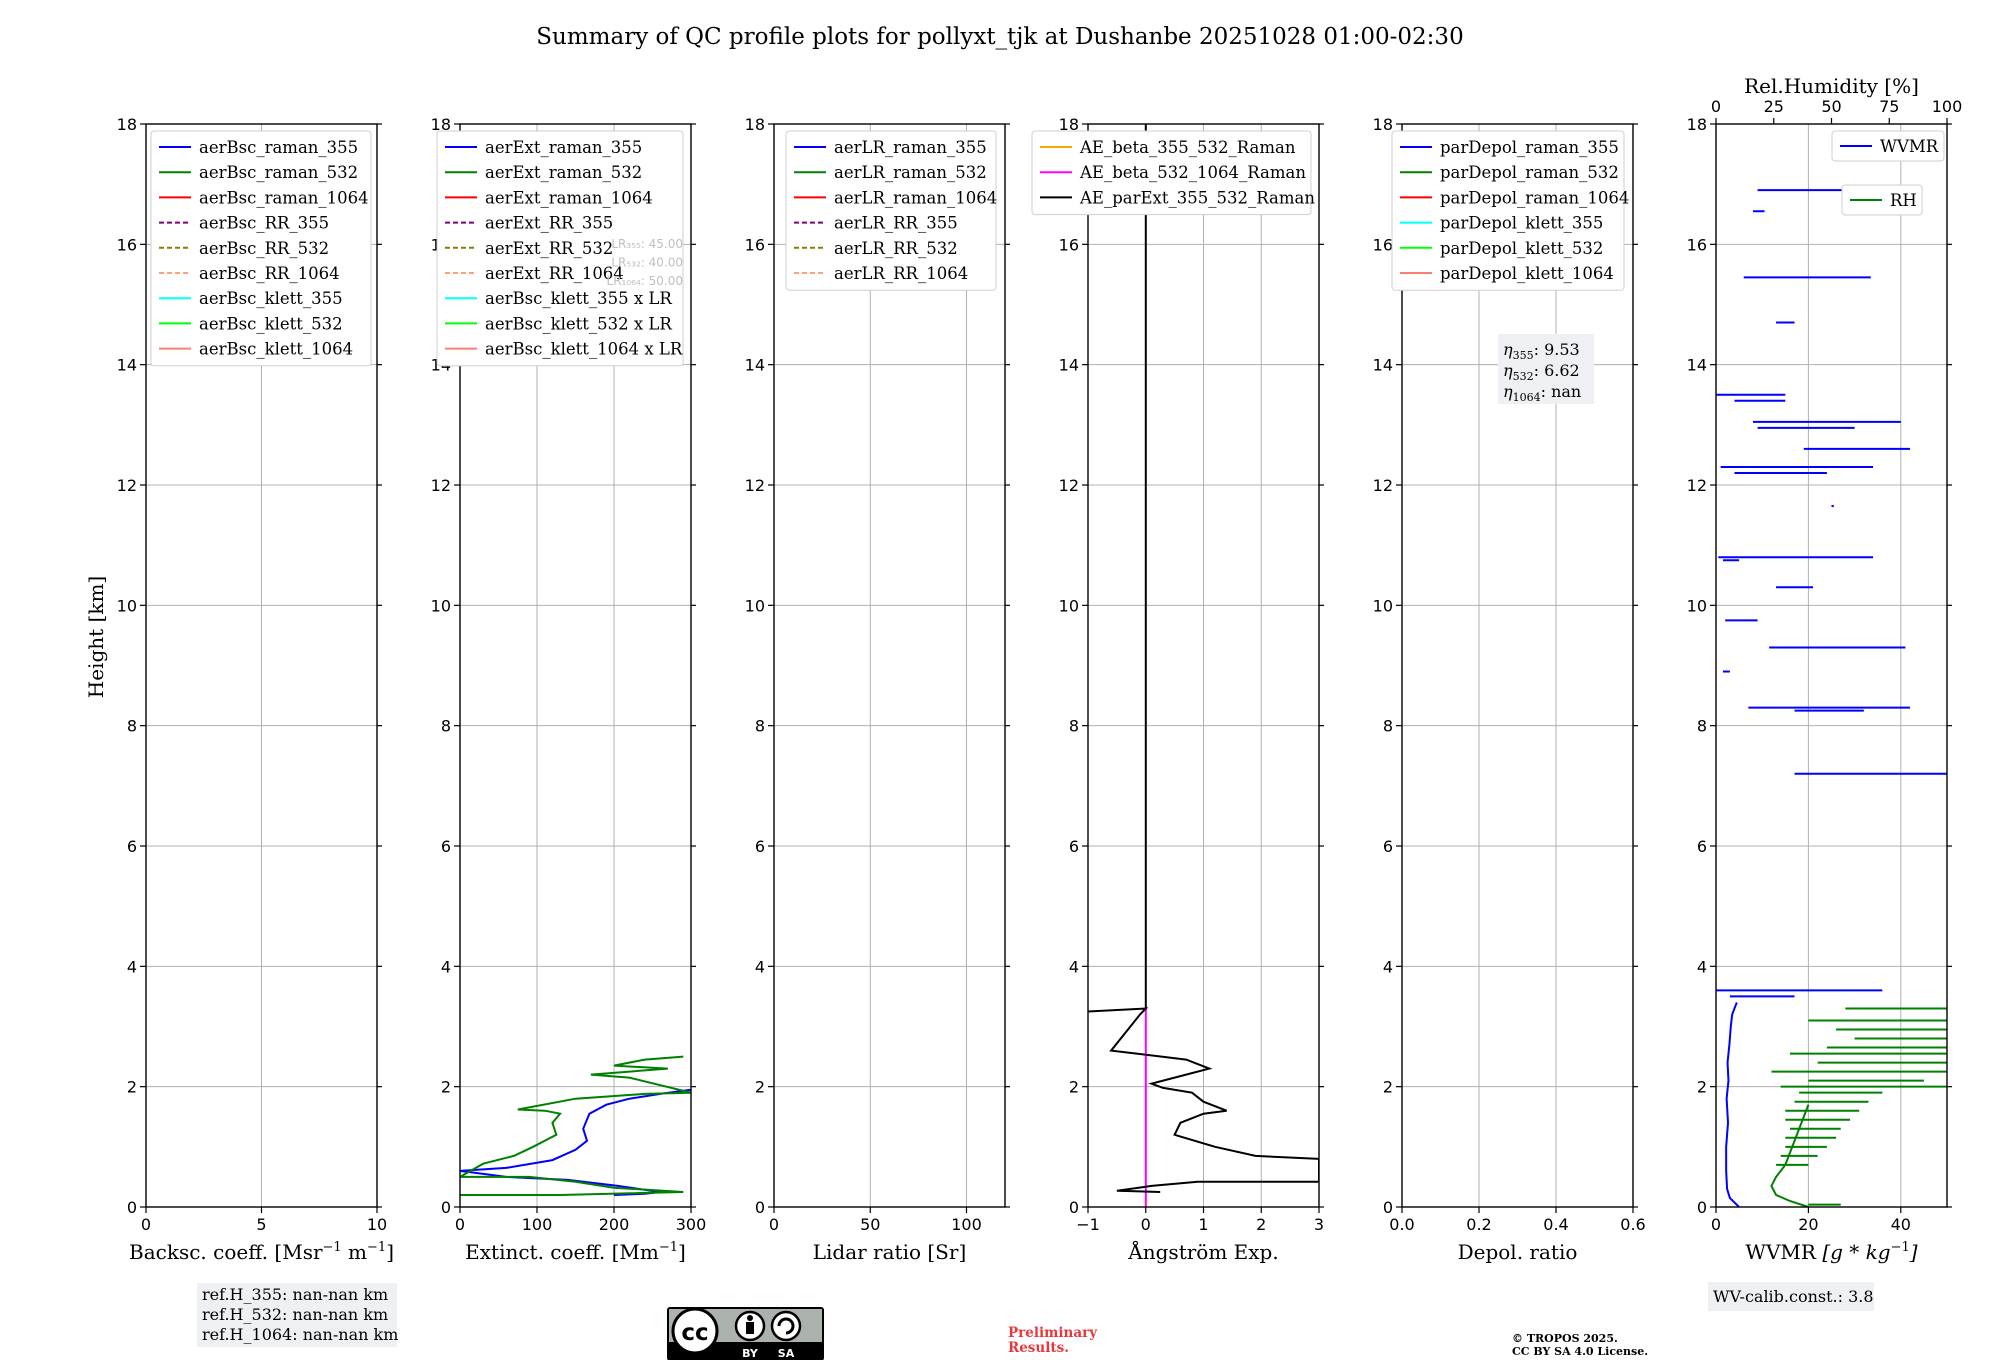 The image size is (2000, 1360). I want to click on eta-value: η532: 6.62, so click(1541, 372).